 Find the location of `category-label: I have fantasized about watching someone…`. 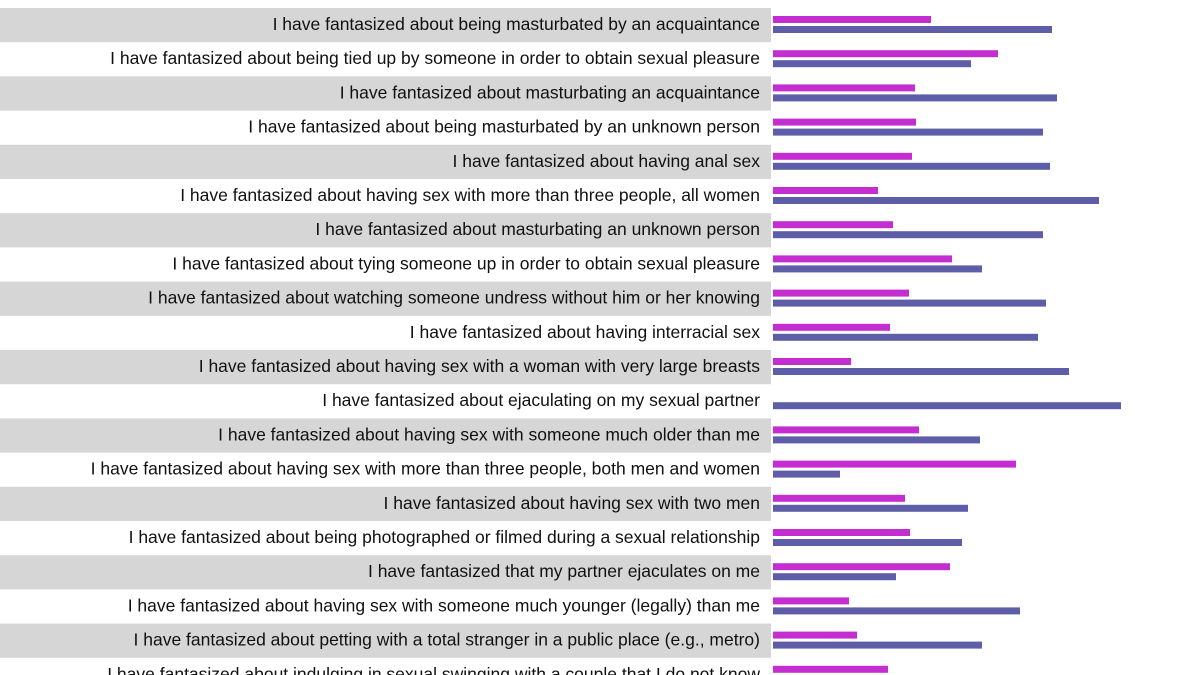

category-label: I have fantasized about watching someone… is located at coordinates (454, 298).